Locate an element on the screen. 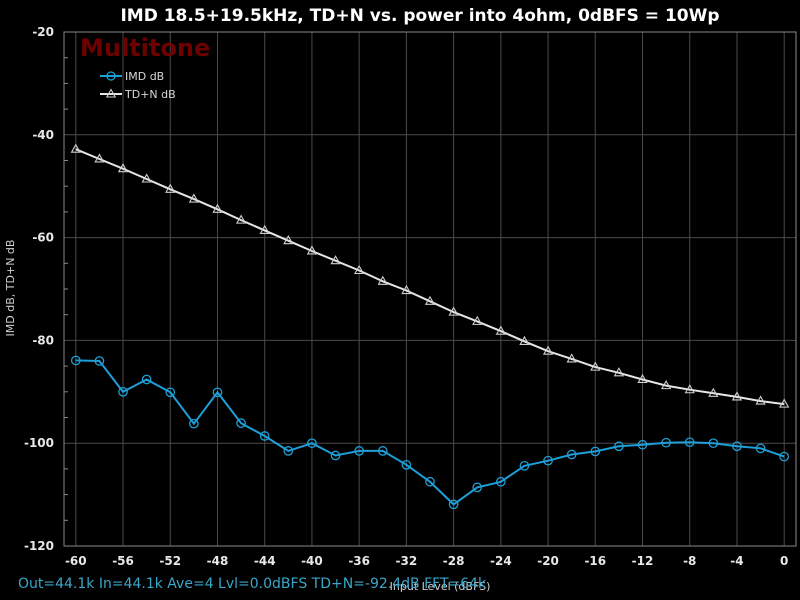 Image resolution: width=800 pixels, height=600 pixels. legend: IMD dB TD+N dB is located at coordinates (138, 85).